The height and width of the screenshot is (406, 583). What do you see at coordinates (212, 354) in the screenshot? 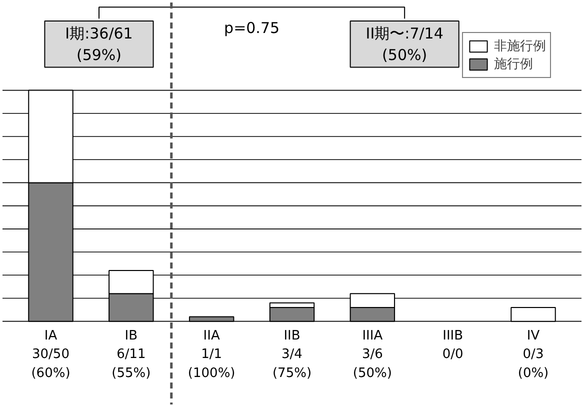
I see `x-tick-label: IIA 1/1 (100%)` at bounding box center [212, 354].